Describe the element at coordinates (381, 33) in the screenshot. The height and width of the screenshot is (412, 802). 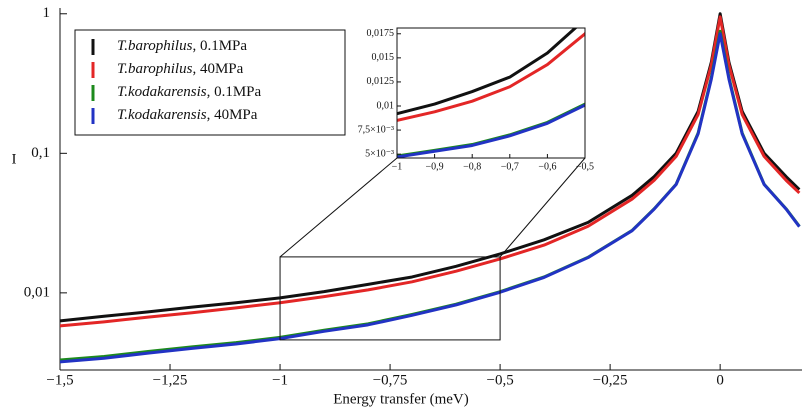
I see `inset-y-tick-label: 0,0175` at that location.